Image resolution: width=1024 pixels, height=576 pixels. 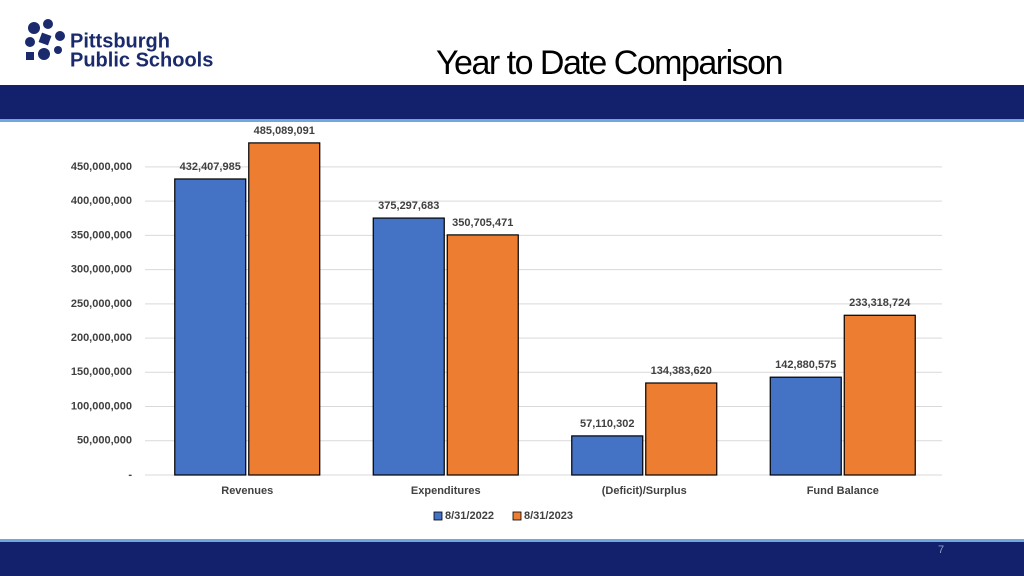 I want to click on footer-band, so click(x=512, y=559).